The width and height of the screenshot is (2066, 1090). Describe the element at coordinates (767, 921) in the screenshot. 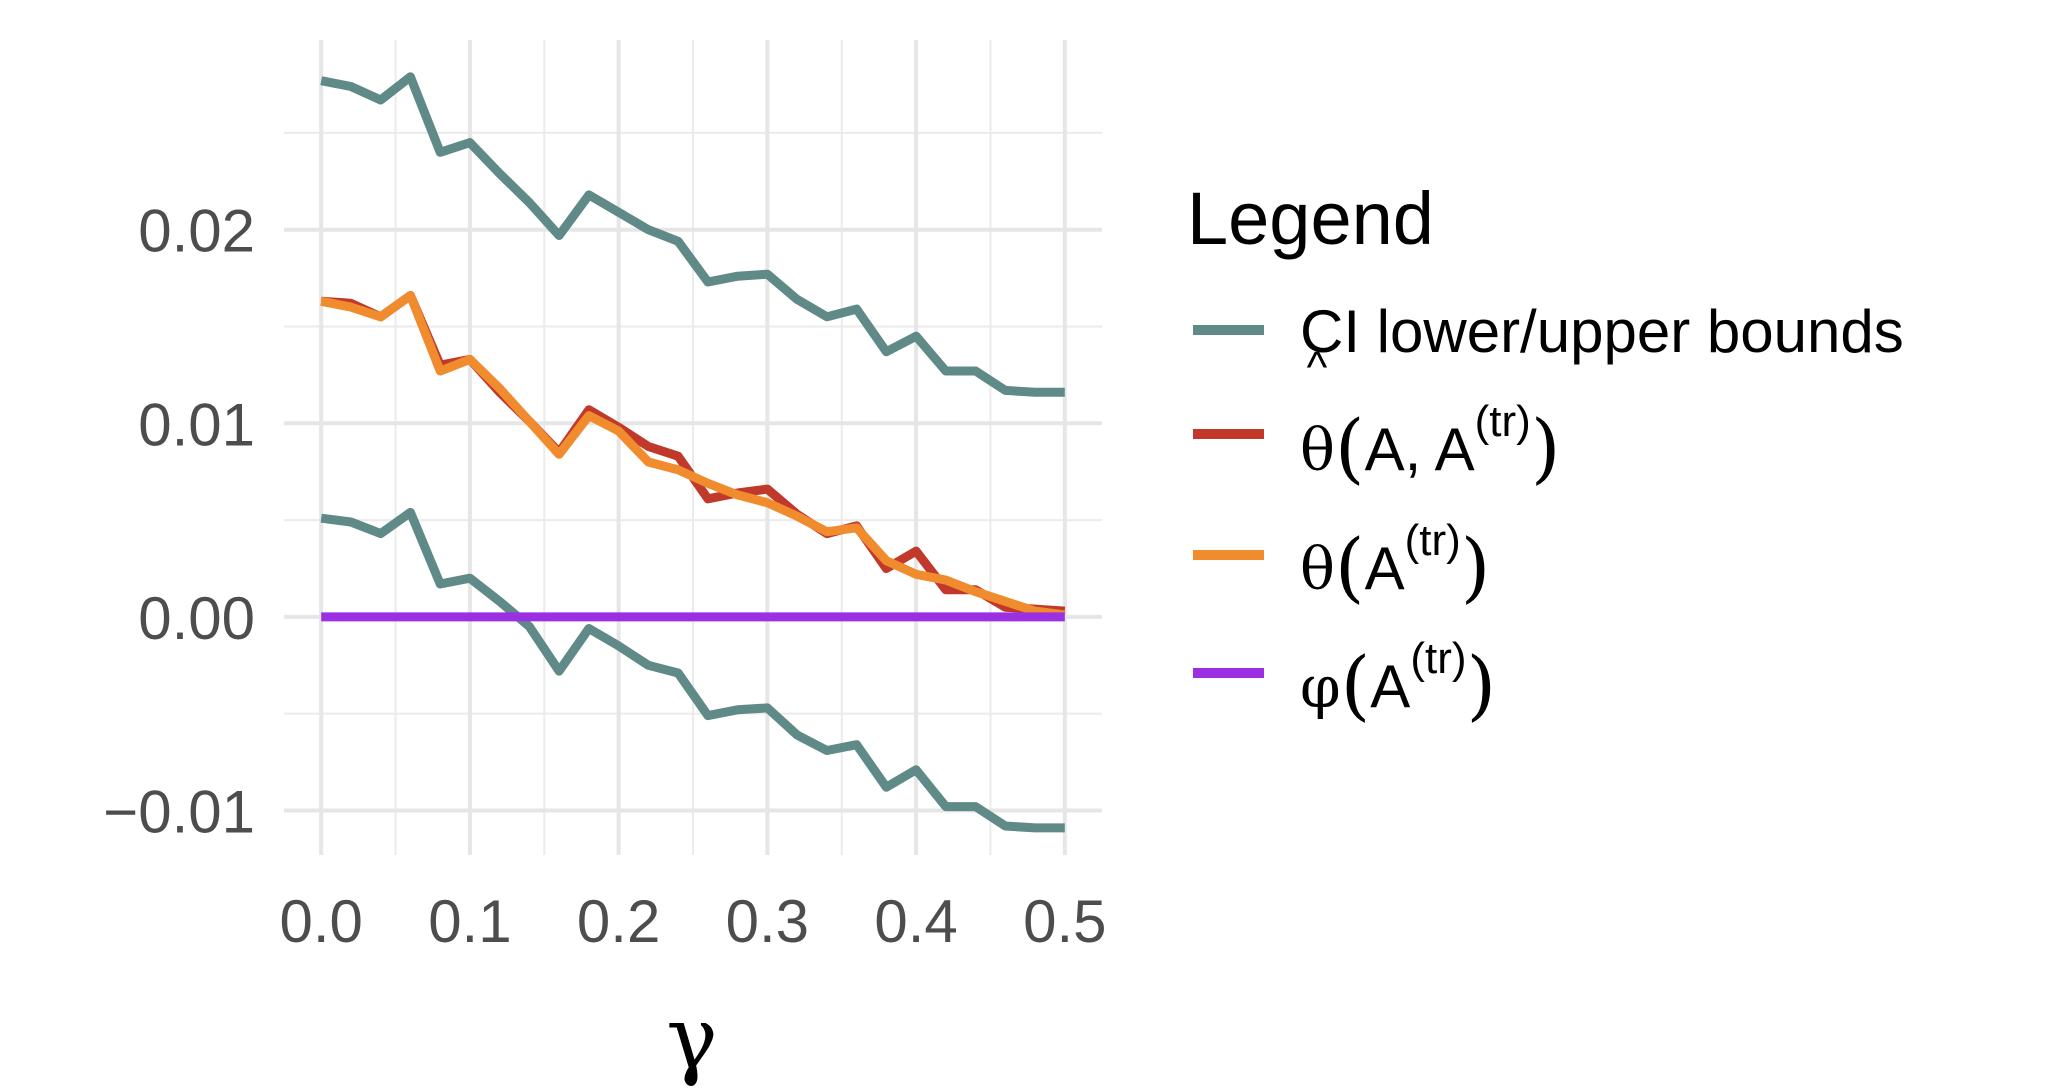

I see `x-tick-label: 0.3` at that location.